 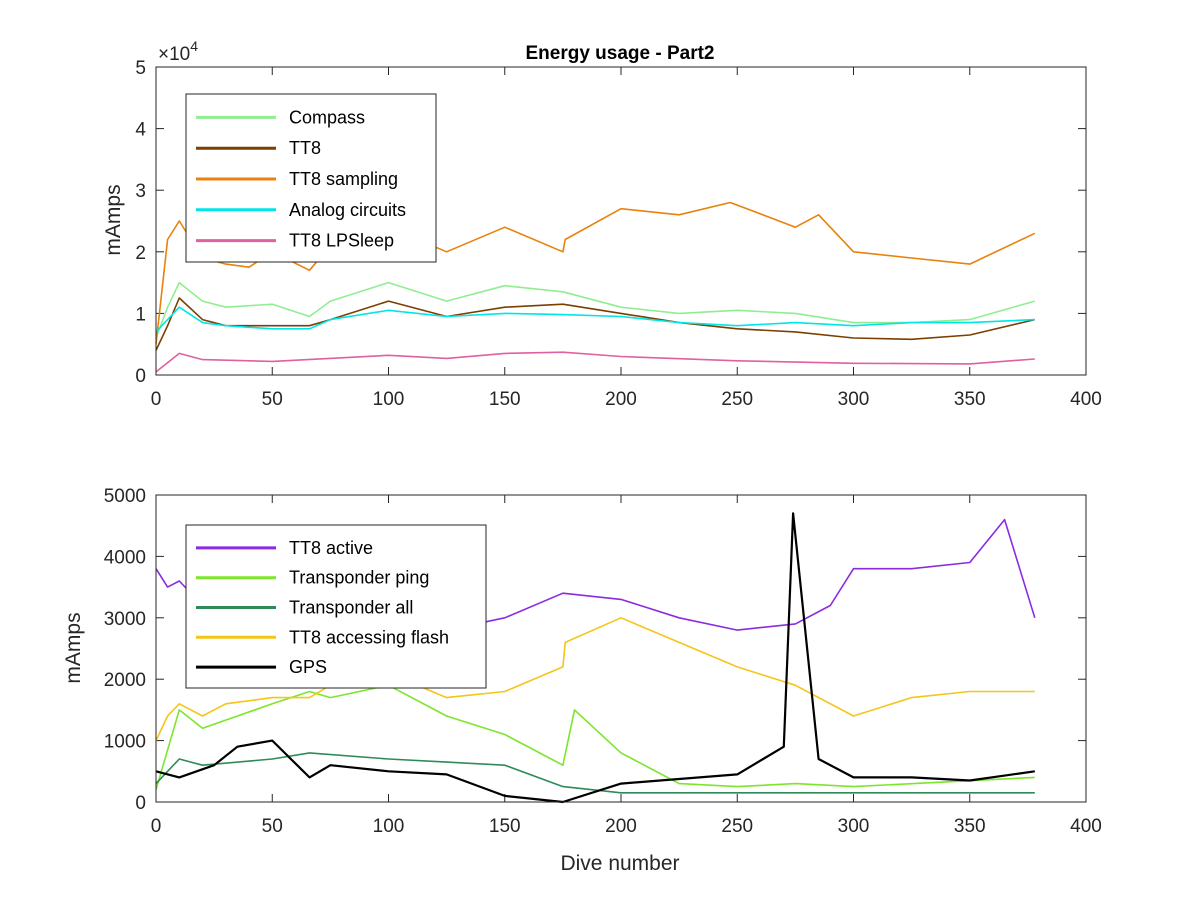 I want to click on series-line-tt8-lpsleep, so click(x=595, y=362).